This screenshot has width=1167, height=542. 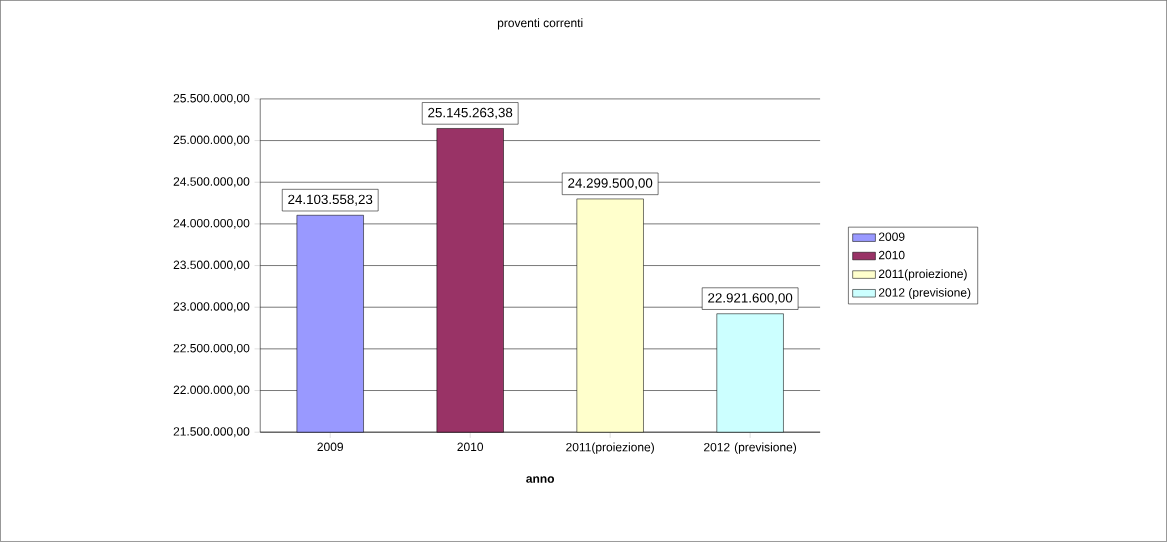 I want to click on legend-label: 2012 (previsione), so click(x=924, y=294).